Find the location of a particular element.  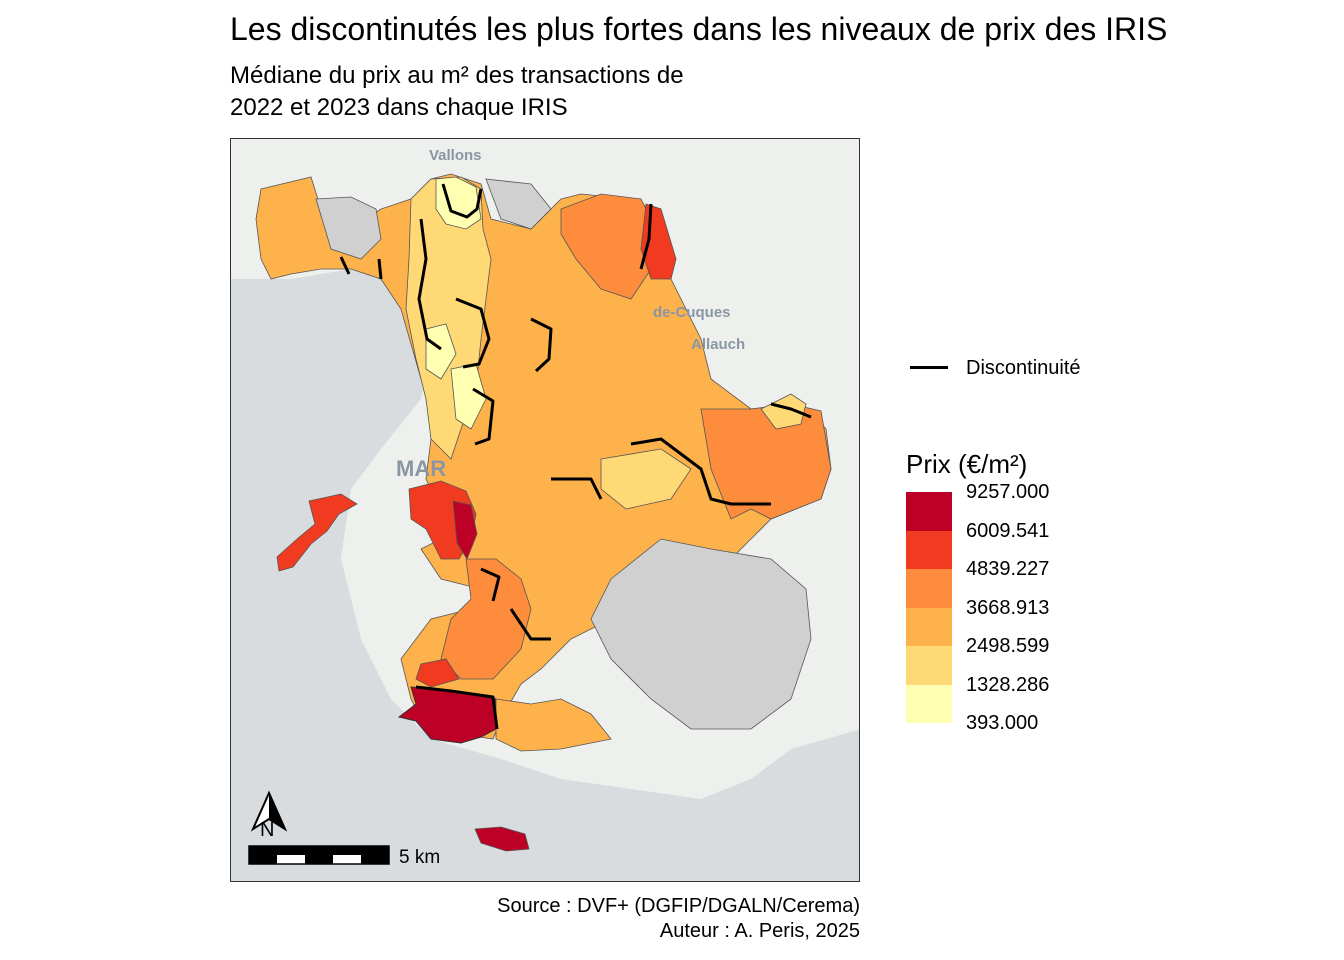

legend-line-label: Discontinuité is located at coordinates (1023, 368).